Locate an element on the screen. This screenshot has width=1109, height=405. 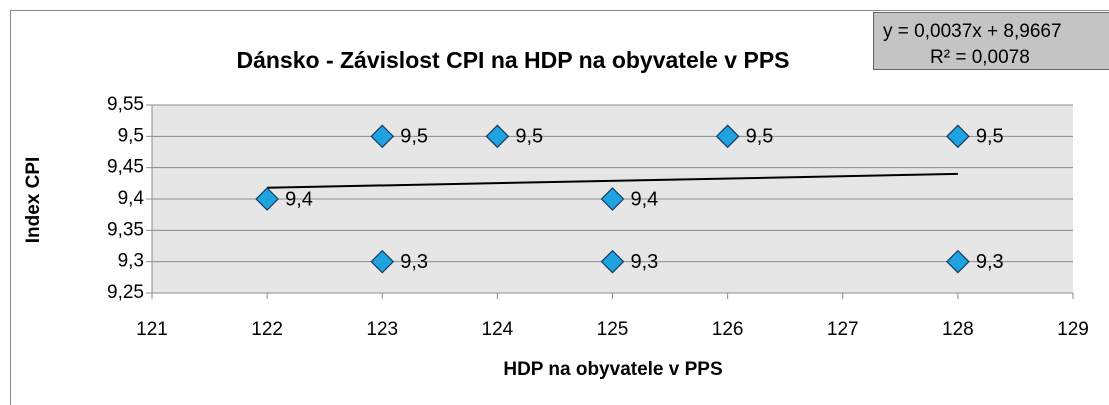
y-tick-label: 9,55 is located at coordinates (125, 104).